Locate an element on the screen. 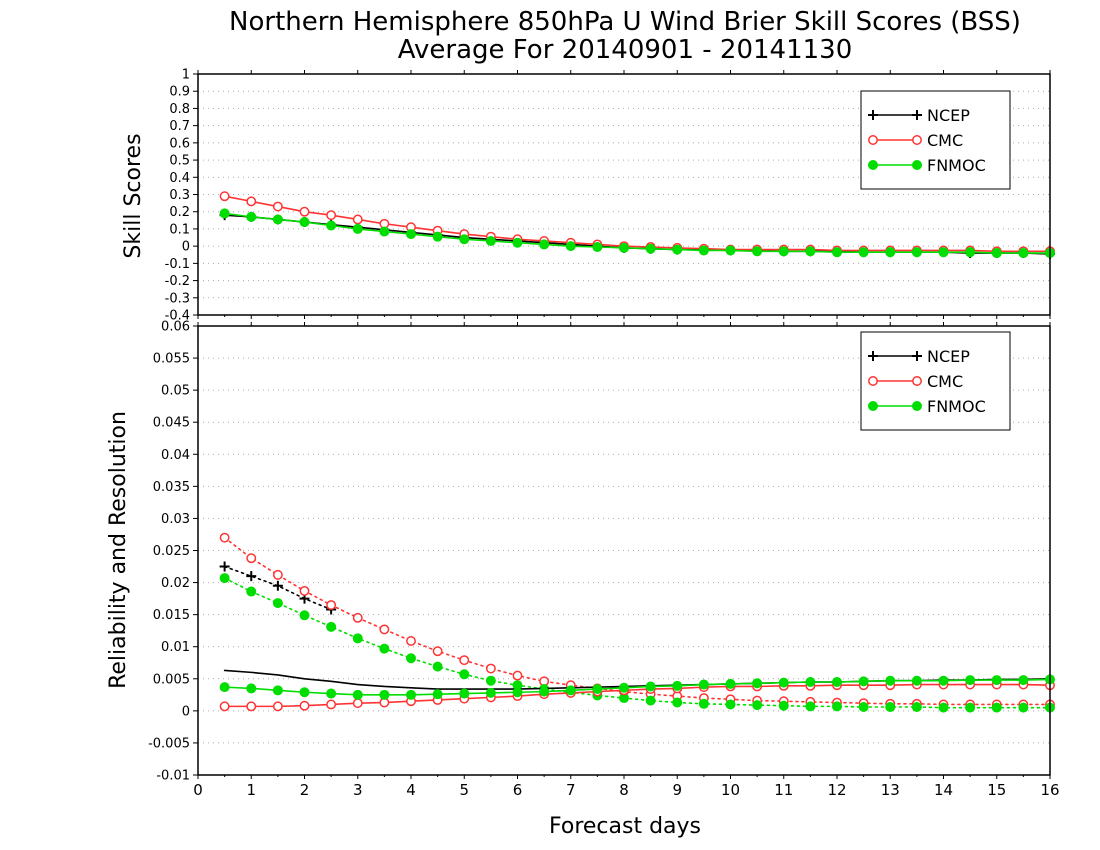  y-tick-label: 0.025 is located at coordinates (171, 551).